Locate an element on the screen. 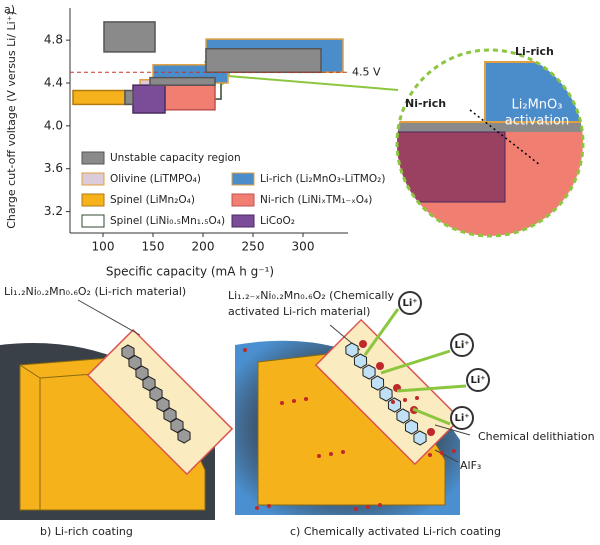 This screenshot has width=600, height=545. zoom-label: Li-rich is located at coordinates (534, 51).